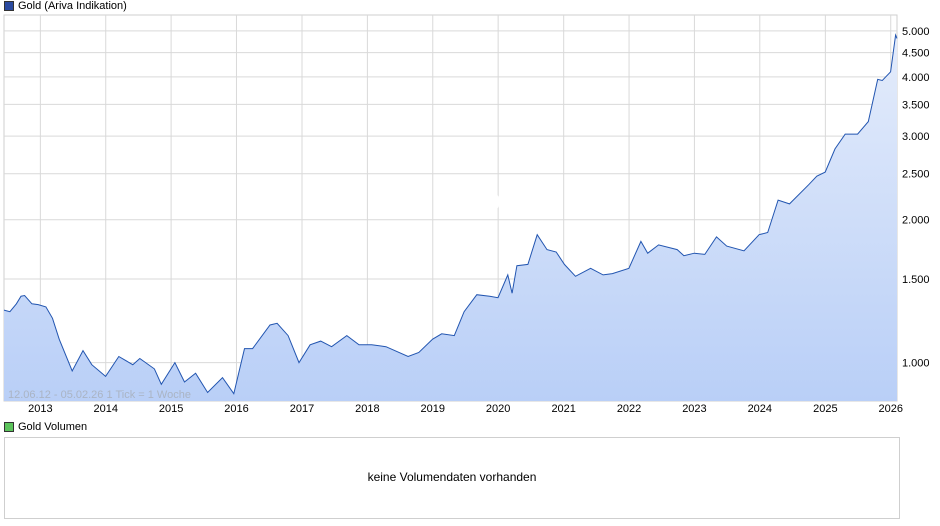 The height and width of the screenshot is (526, 940). What do you see at coordinates (171, 409) in the screenshot?
I see `x-tick-label: 2015` at bounding box center [171, 409].